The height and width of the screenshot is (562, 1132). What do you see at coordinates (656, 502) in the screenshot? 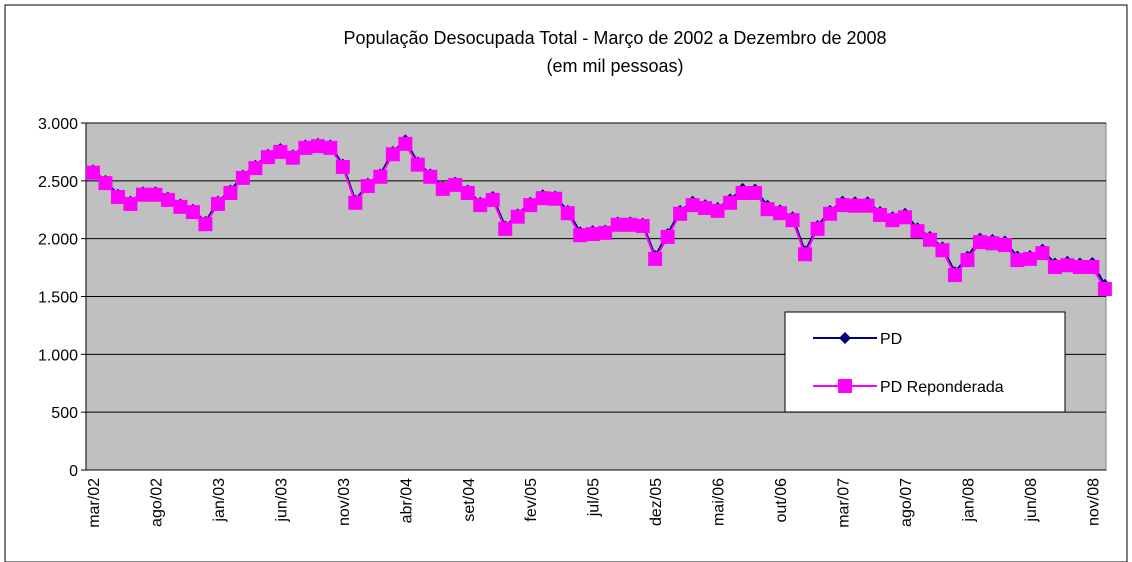
I see `x-tick-label: dez/05` at bounding box center [656, 502].